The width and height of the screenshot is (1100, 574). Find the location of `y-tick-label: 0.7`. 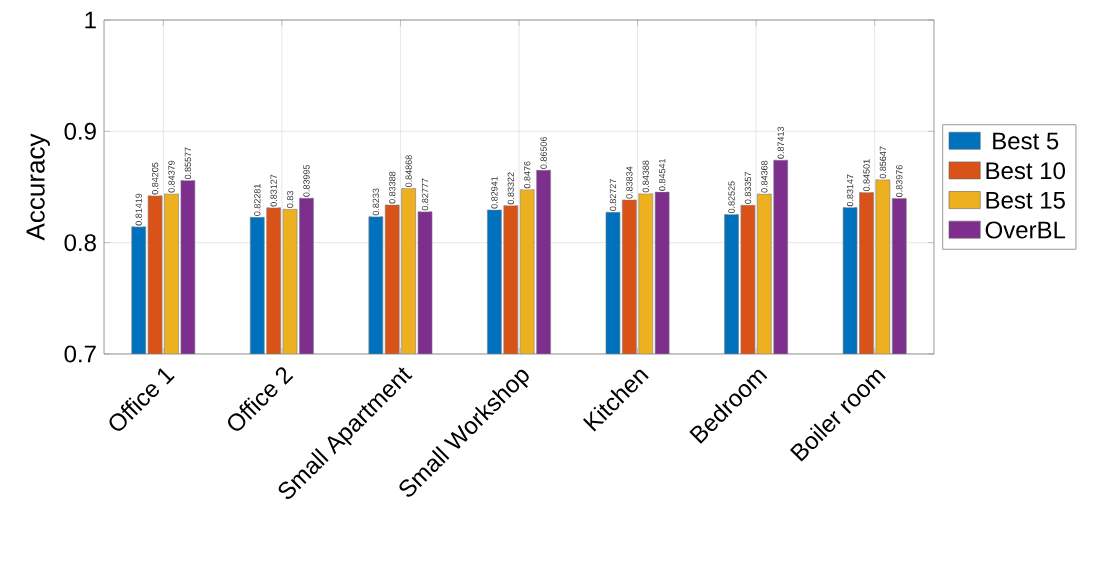

y-tick-label: 0.7 is located at coordinates (80, 354).